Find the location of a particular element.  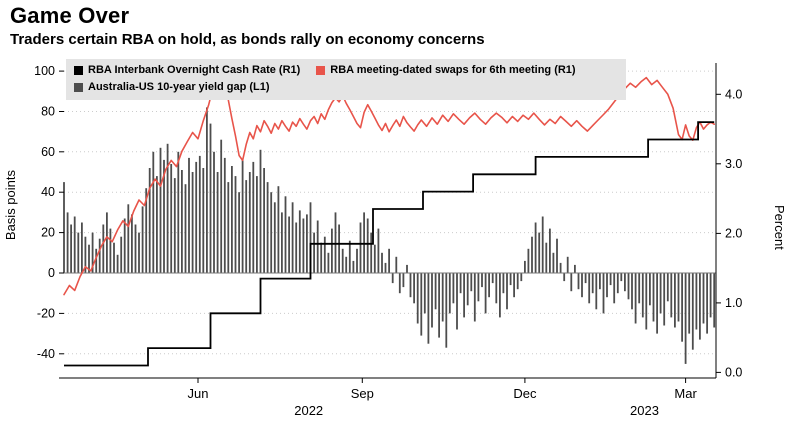

page-title: Game Over is located at coordinates (70, 15).